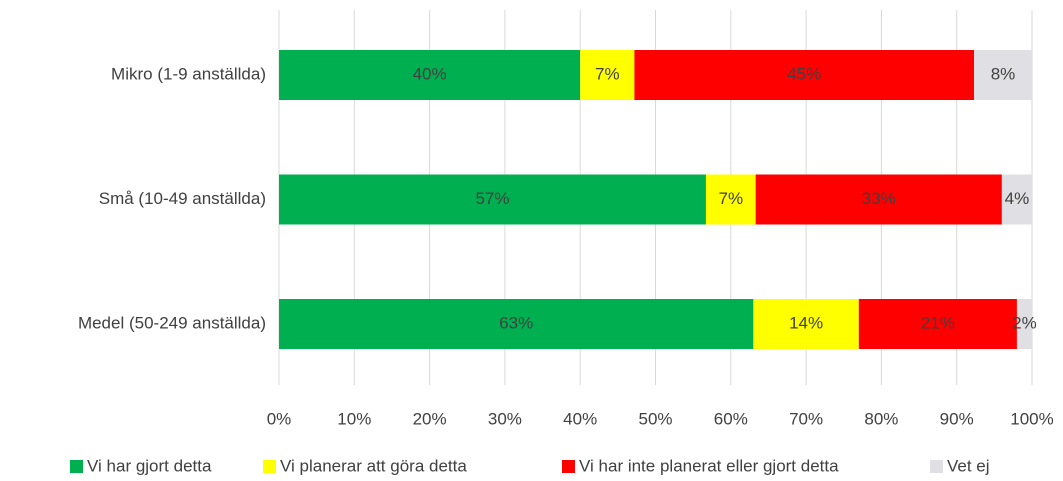 The width and height of the screenshot is (1063, 481). What do you see at coordinates (957, 418) in the screenshot?
I see `x-tick-label: 90%` at bounding box center [957, 418].